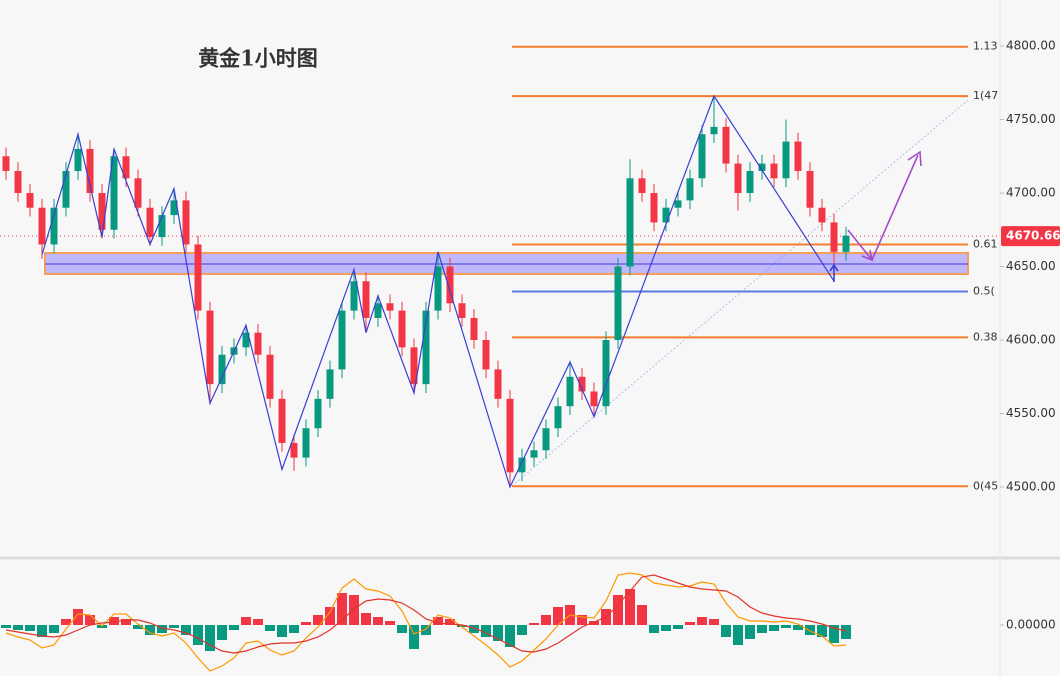 This screenshot has width=1060, height=676. Describe the element at coordinates (1031, 625) in the screenshot. I see `indicator-tick-label: 0.00000` at that location.